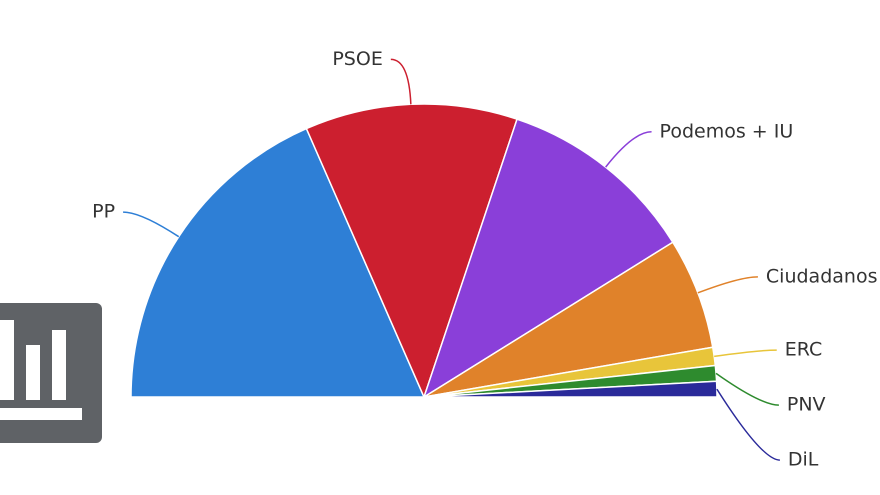 This screenshot has height=495, width=880. I want to click on slice-label: Podemos + IU, so click(727, 131).